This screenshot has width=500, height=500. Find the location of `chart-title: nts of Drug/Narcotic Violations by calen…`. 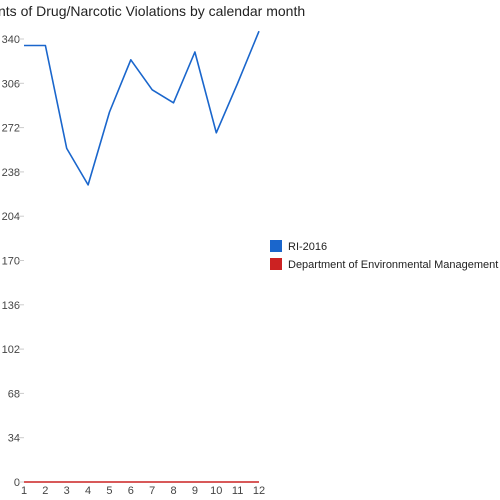

chart-title: nts of Drug/Narcotic Violations by calen… is located at coordinates (152, 11).